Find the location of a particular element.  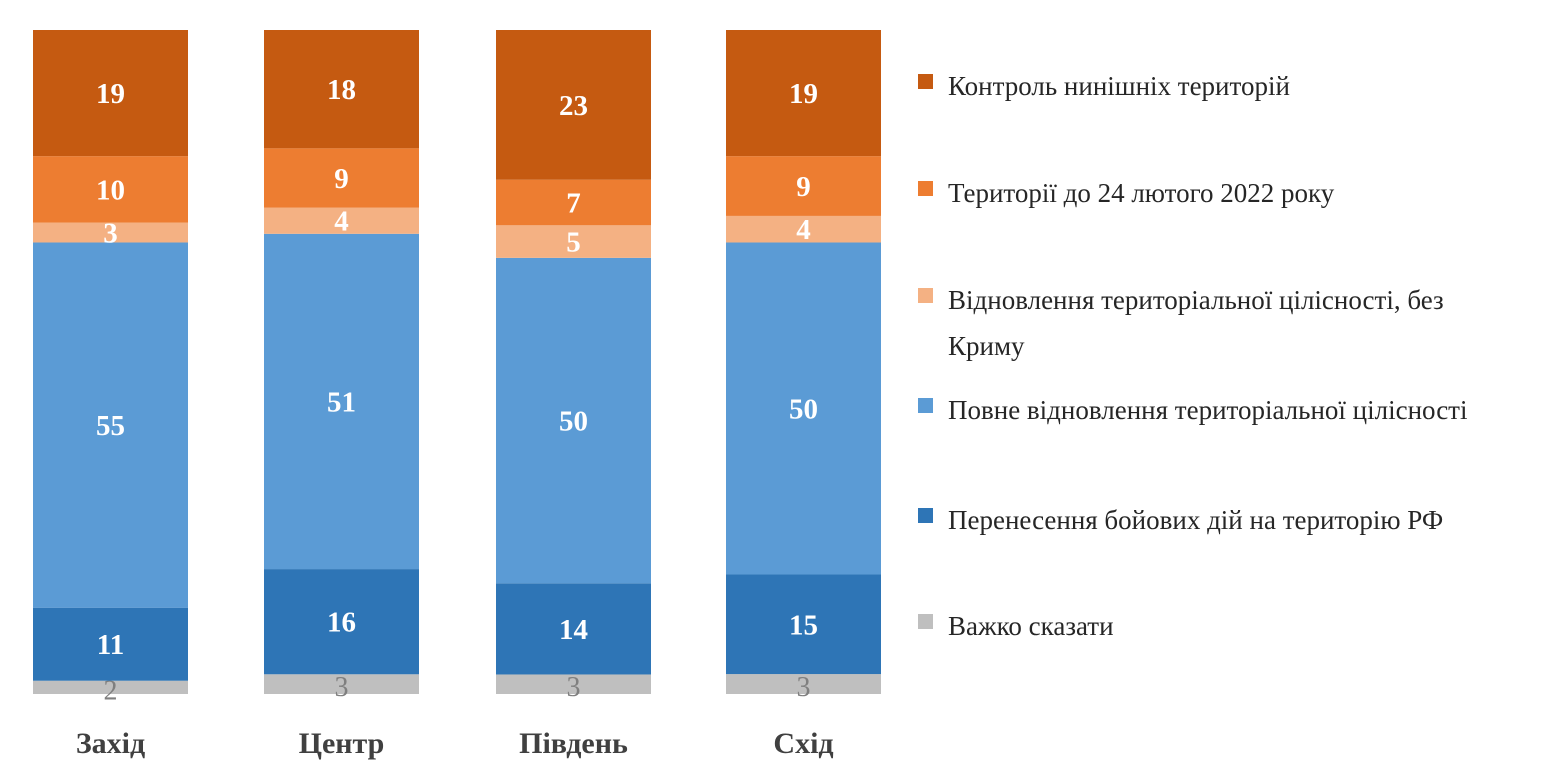

legend-label: Контроль нинішніх територій is located at coordinates (1119, 86).